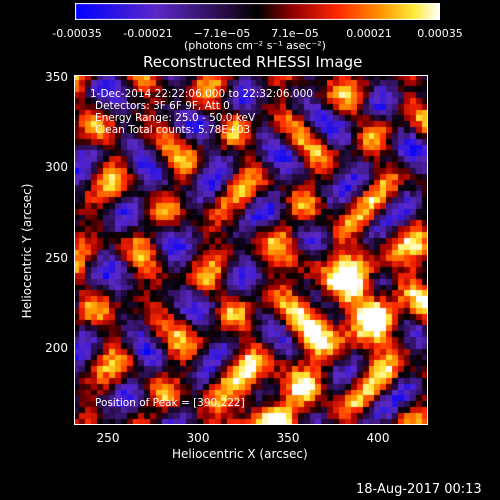 The image size is (500, 500). I want to click on colorbar-tick-label: 0.00021, so click(369, 33).